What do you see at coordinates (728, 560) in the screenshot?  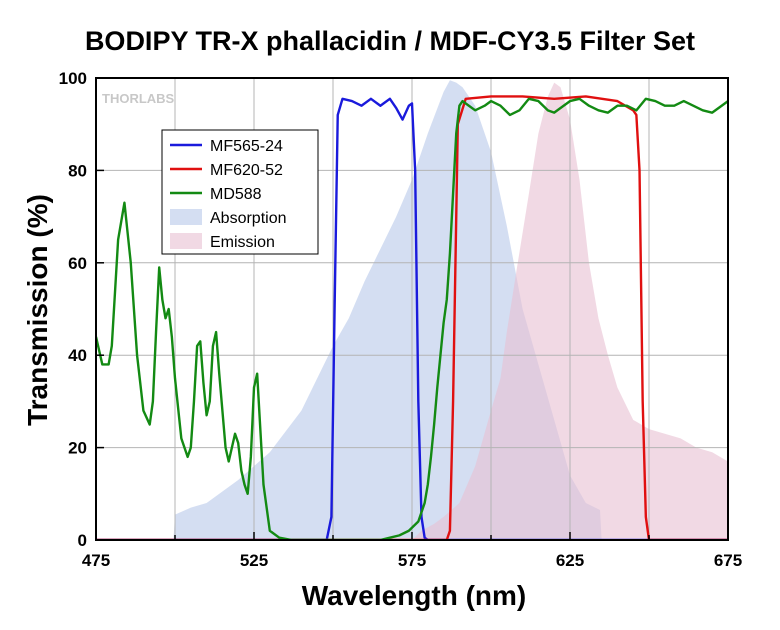 I see `x-tick-label: 675` at bounding box center [728, 560].